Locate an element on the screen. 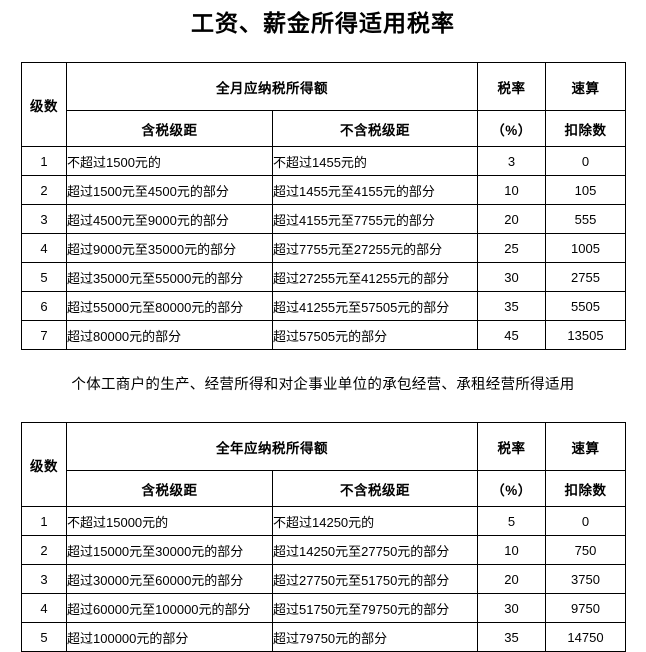  cell-rate: 3 is located at coordinates (511, 161).